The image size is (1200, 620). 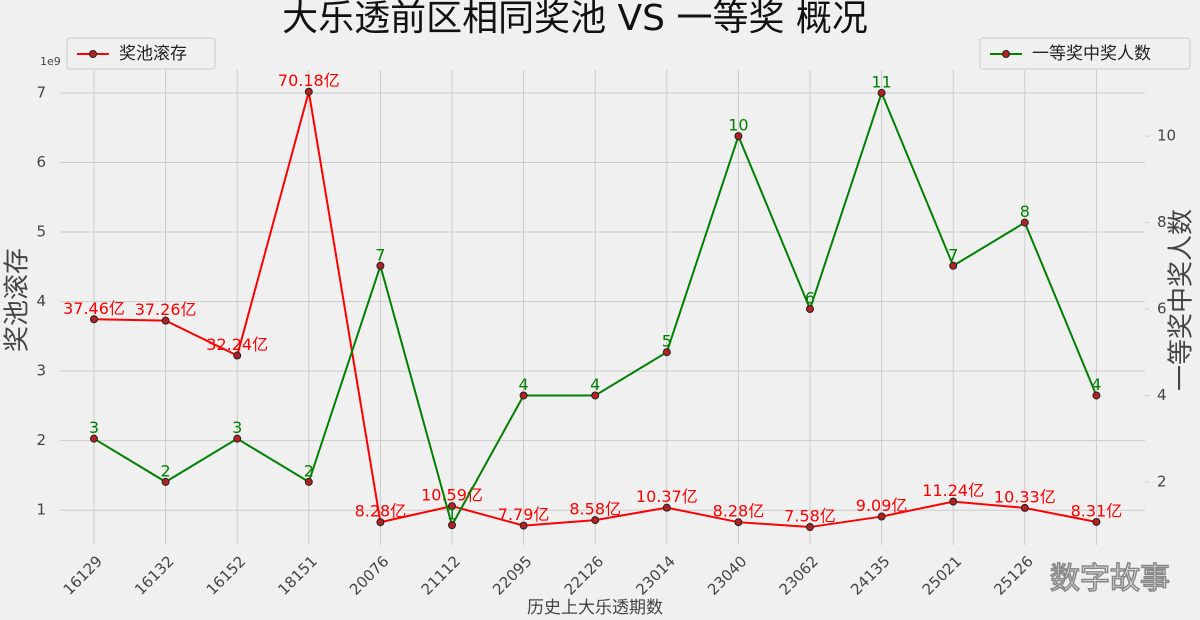 I want to click on value-label: 8.31亿, so click(x=1097, y=510).